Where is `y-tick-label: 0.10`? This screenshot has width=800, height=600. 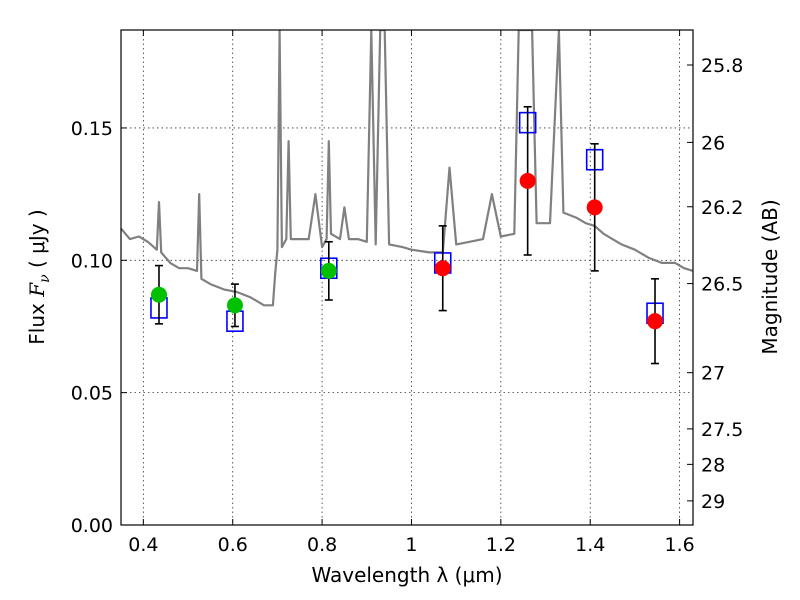
y-tick-label: 0.10 is located at coordinates (92, 261).